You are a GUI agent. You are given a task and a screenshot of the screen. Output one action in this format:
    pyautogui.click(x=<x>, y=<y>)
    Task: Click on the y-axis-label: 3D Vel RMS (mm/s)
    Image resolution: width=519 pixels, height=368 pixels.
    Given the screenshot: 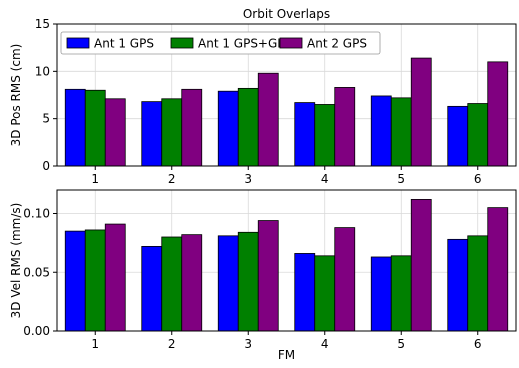 What is the action you would take?
    pyautogui.click(x=16, y=261)
    